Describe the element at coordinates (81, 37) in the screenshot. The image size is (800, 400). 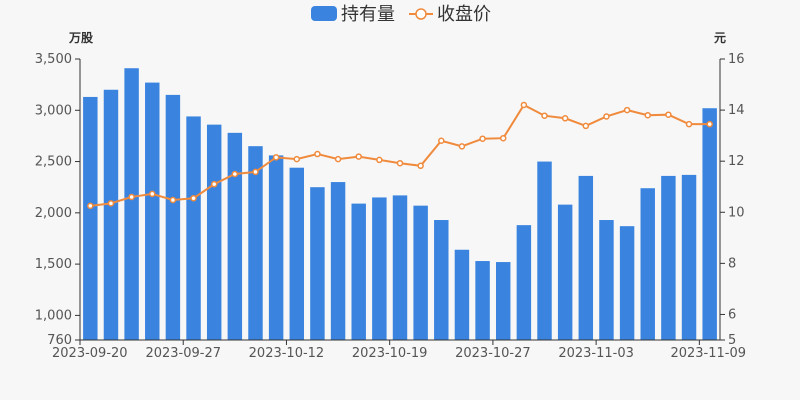
I see `y-left-unit-label: 万股` at that location.